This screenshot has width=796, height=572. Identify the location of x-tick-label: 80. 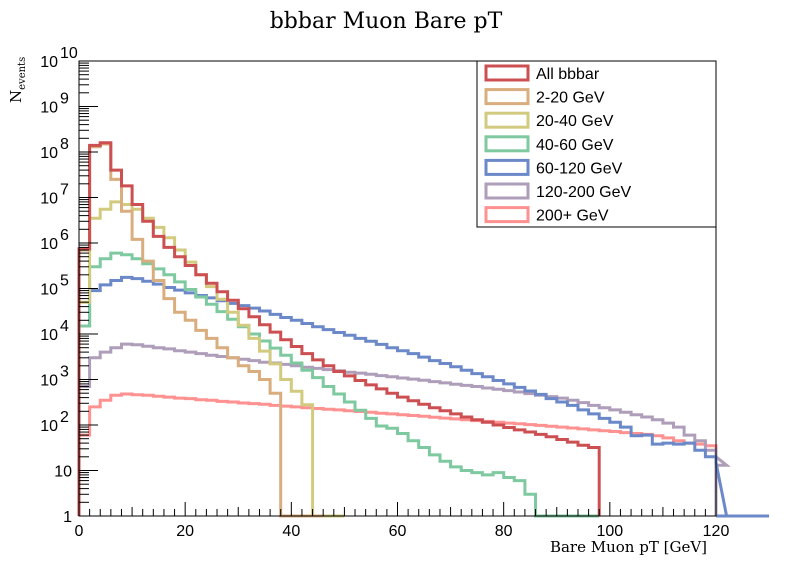
(504, 531).